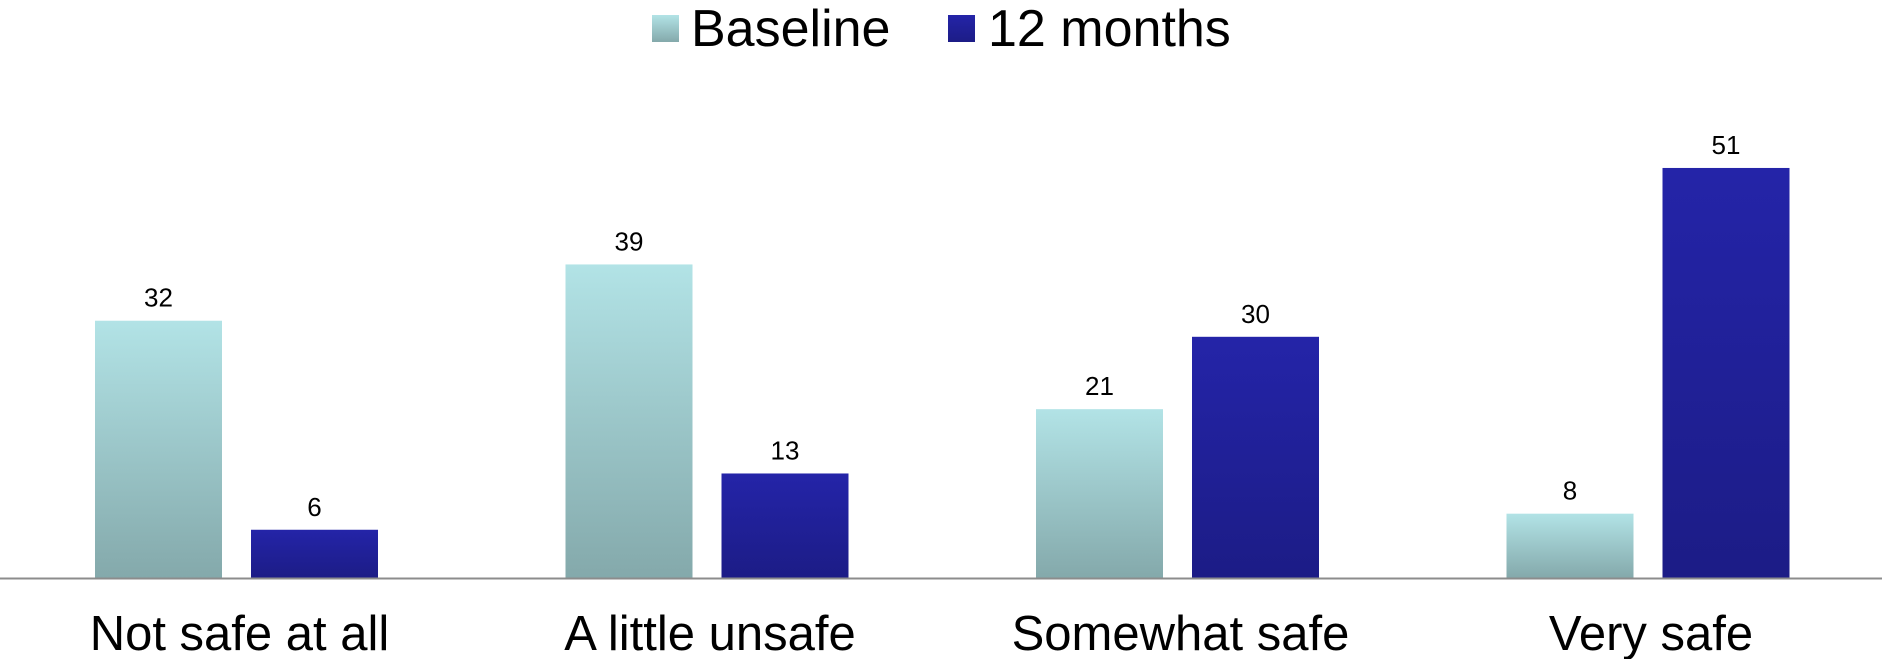 Image resolution: width=1882 pixels, height=659 pixels. I want to click on category-label-somewhat-safe: Somewhat safe, so click(1181, 633).